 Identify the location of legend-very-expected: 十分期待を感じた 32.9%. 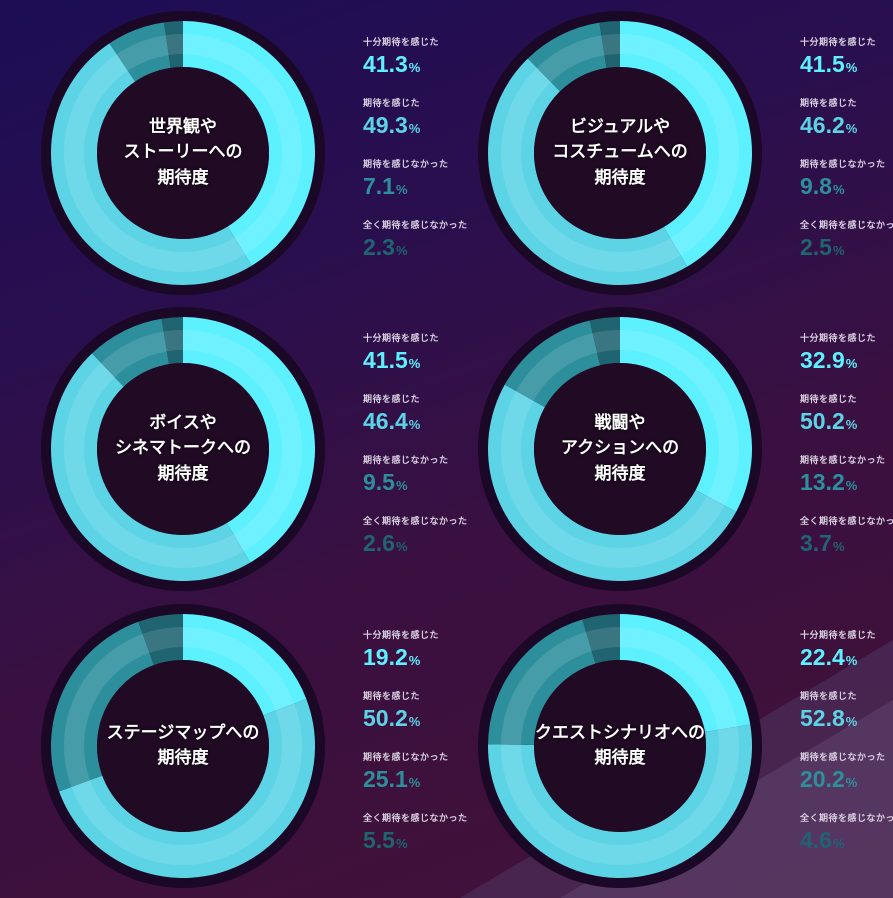
(846, 361).